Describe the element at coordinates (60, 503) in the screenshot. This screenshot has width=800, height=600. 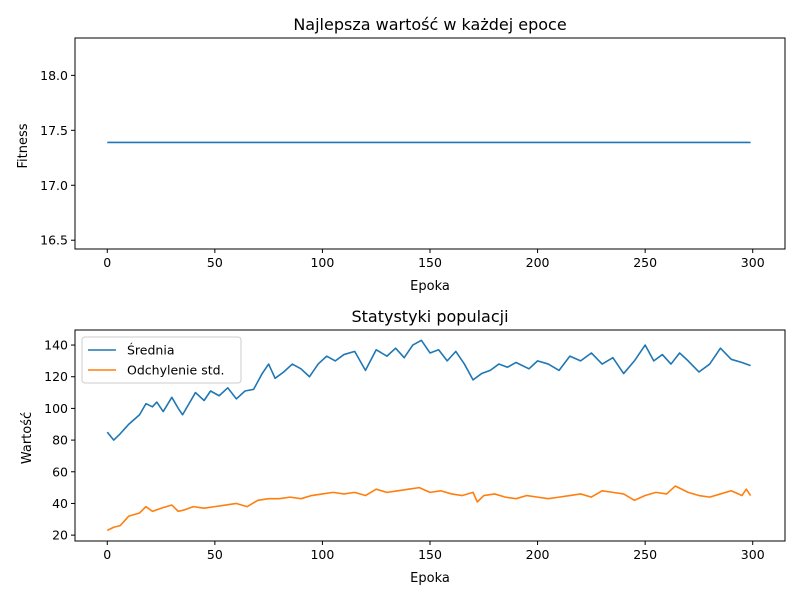
I see `bottom-y-tick-label: 40` at that location.